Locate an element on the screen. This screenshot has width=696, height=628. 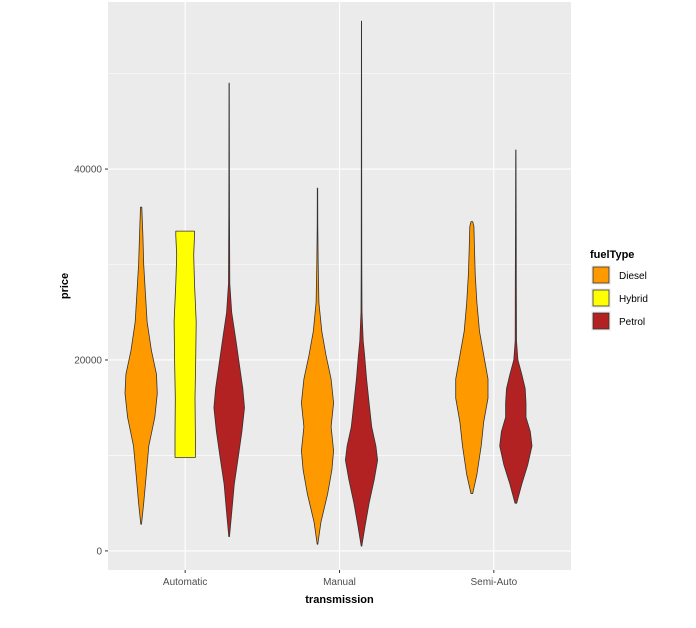
violin-petrol-manual is located at coordinates (361, 283).